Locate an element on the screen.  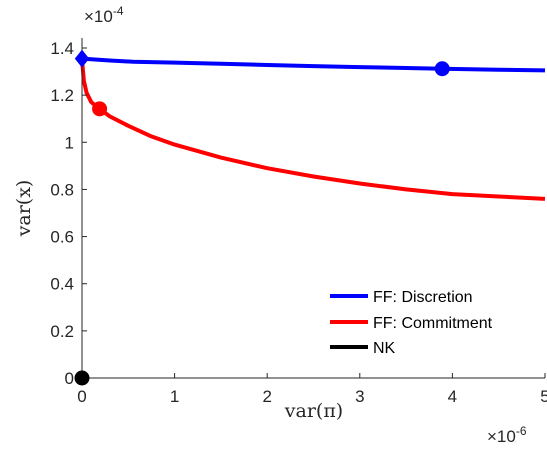
y-tick-label: 0.2 is located at coordinates (62, 331).